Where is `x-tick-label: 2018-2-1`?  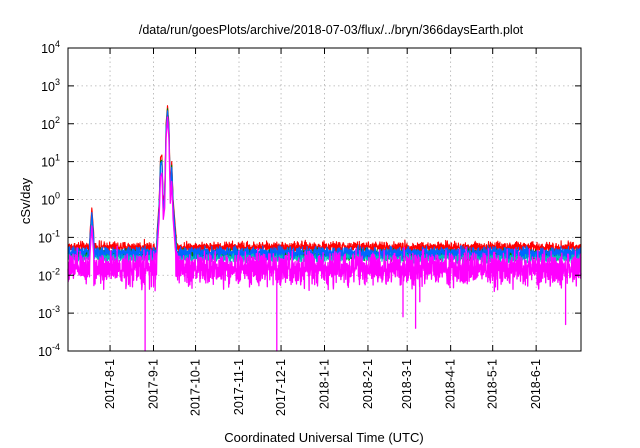 x-tick-label: 2018-2-1 is located at coordinates (368, 384).